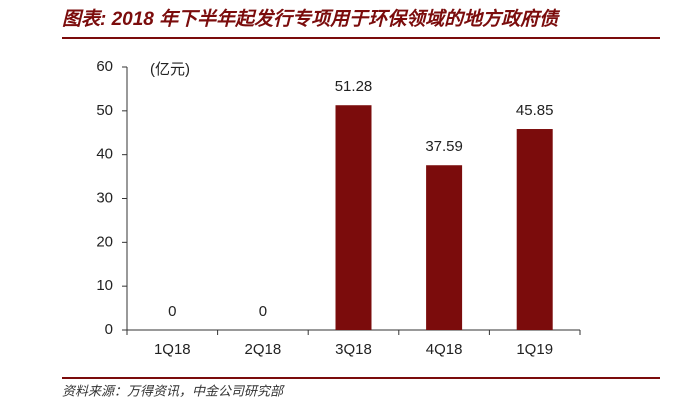  I want to click on x-tick-label: 1Q18, so click(172, 349).